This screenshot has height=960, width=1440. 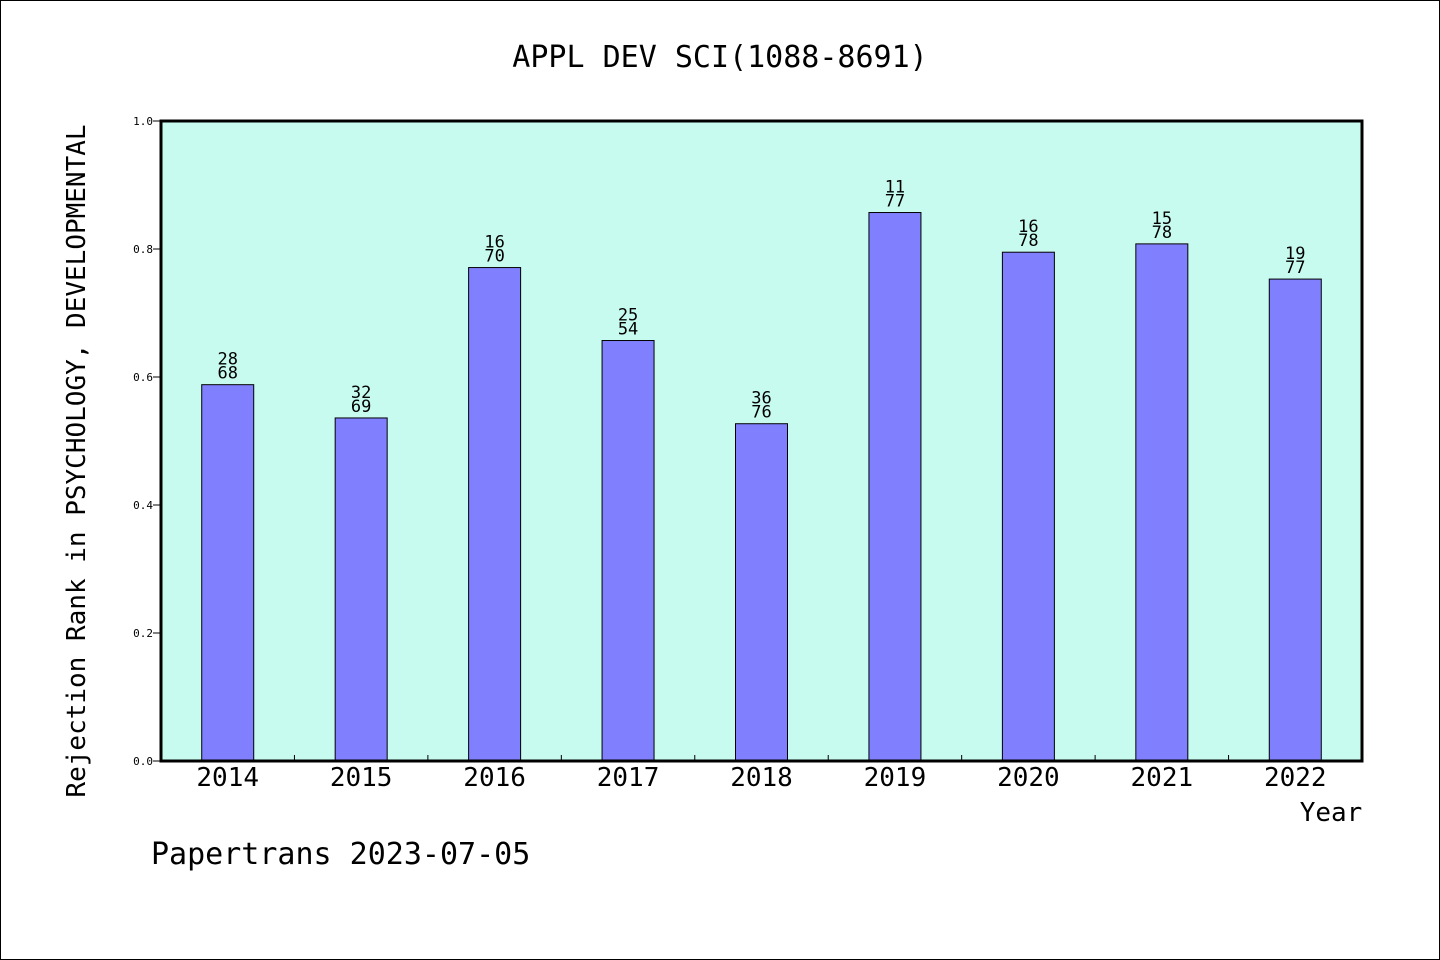 I want to click on bar-label-bottom: 68, so click(x=227, y=374).